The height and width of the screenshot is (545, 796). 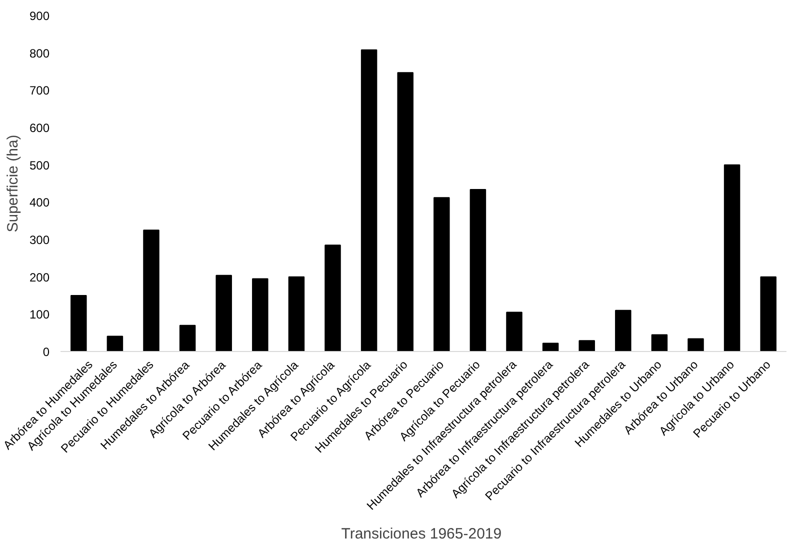 What do you see at coordinates (39, 203) in the screenshot?
I see `y-tick-label: 400` at bounding box center [39, 203].